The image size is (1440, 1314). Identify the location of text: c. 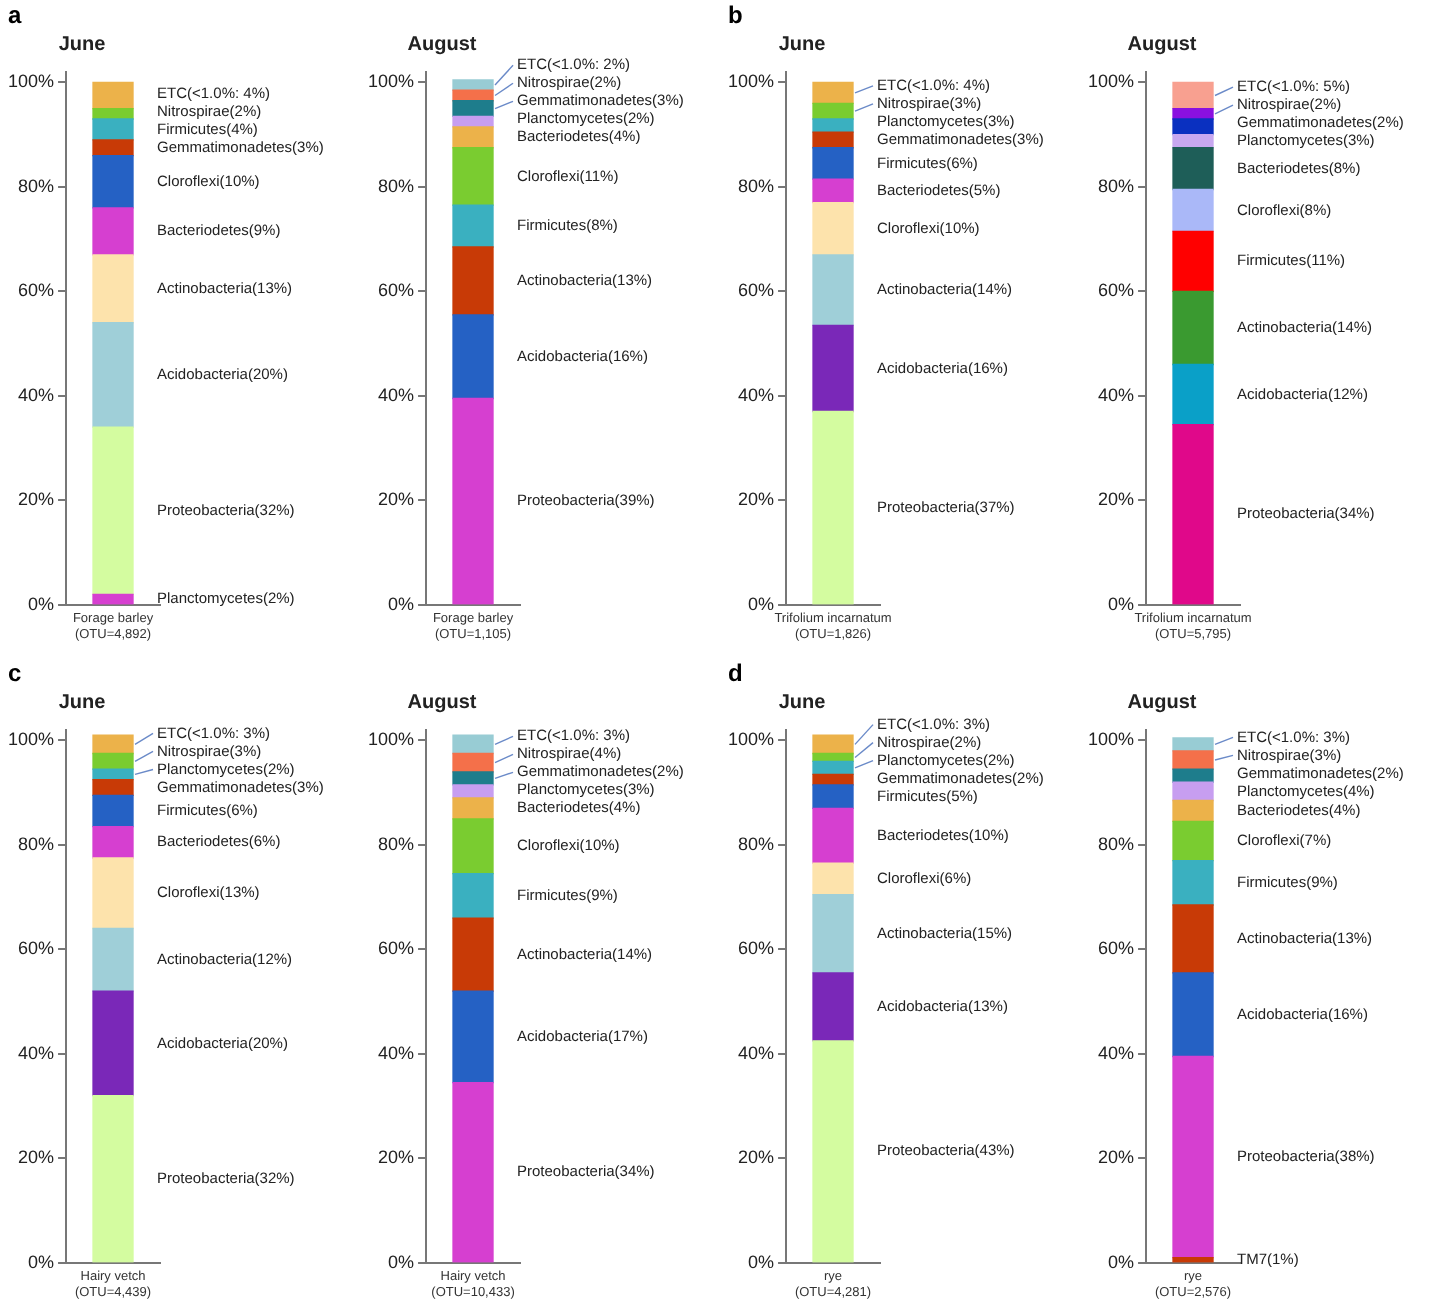
(15, 672).